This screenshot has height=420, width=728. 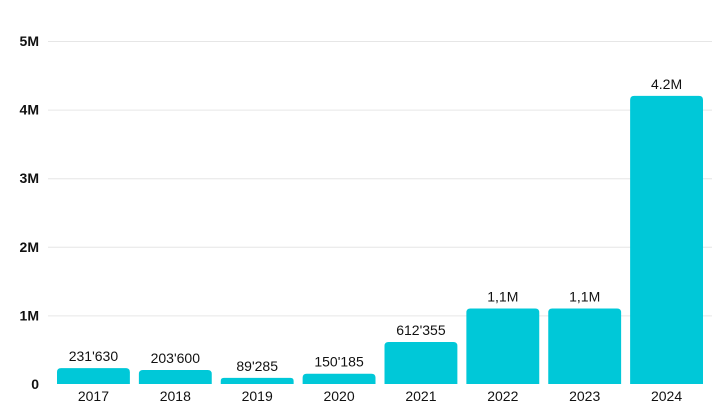 What do you see at coordinates (29, 110) in the screenshot?
I see `y-tick-label: 4M` at bounding box center [29, 110].